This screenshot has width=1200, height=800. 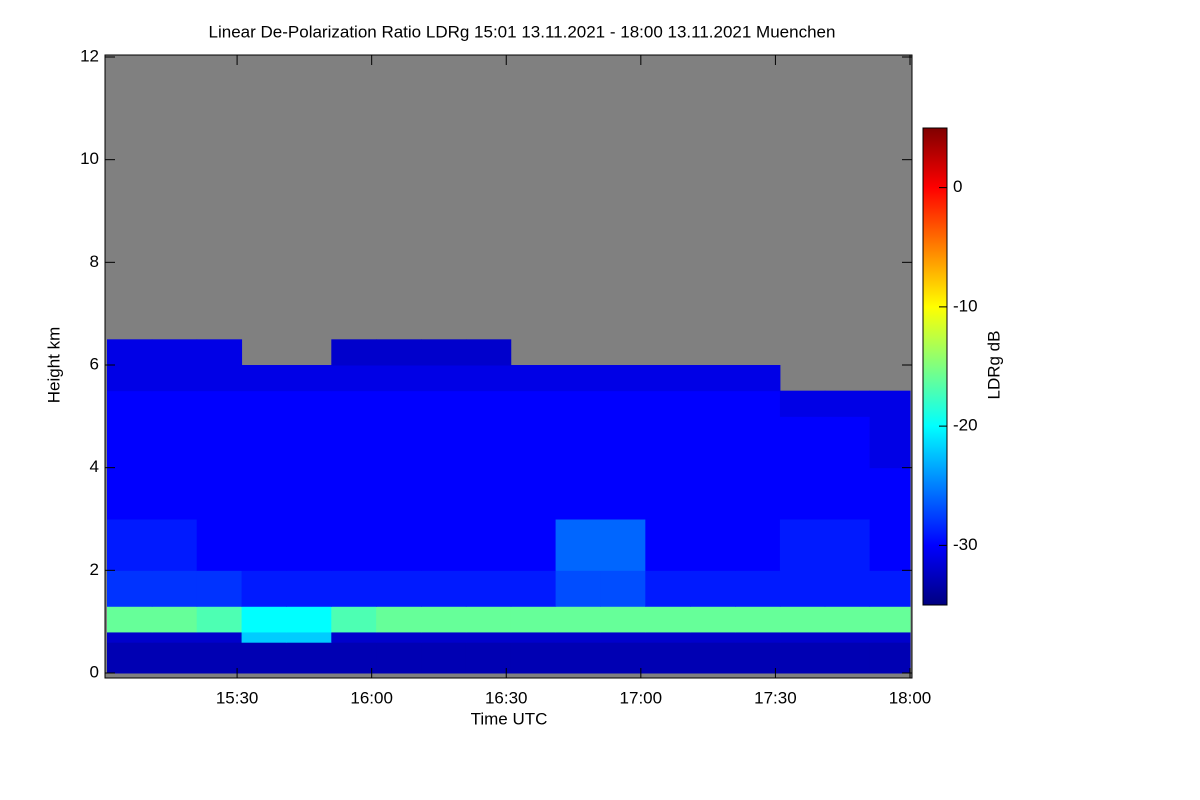 What do you see at coordinates (94, 261) in the screenshot?
I see `y-tick-label: 8` at bounding box center [94, 261].